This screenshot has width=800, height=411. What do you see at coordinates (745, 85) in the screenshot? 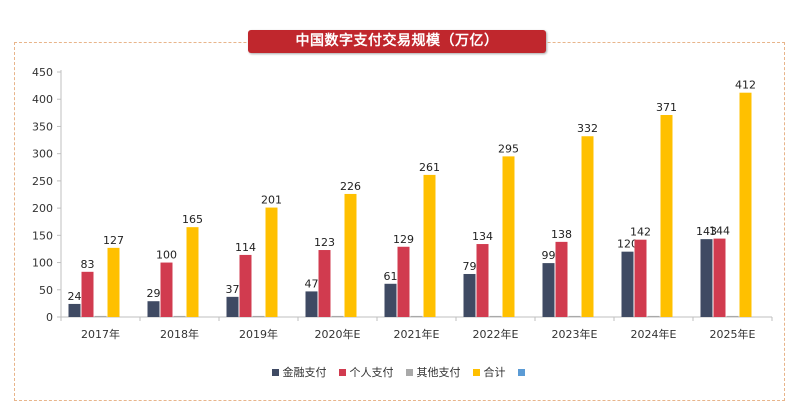
I see `data-label: 412` at bounding box center [745, 85].